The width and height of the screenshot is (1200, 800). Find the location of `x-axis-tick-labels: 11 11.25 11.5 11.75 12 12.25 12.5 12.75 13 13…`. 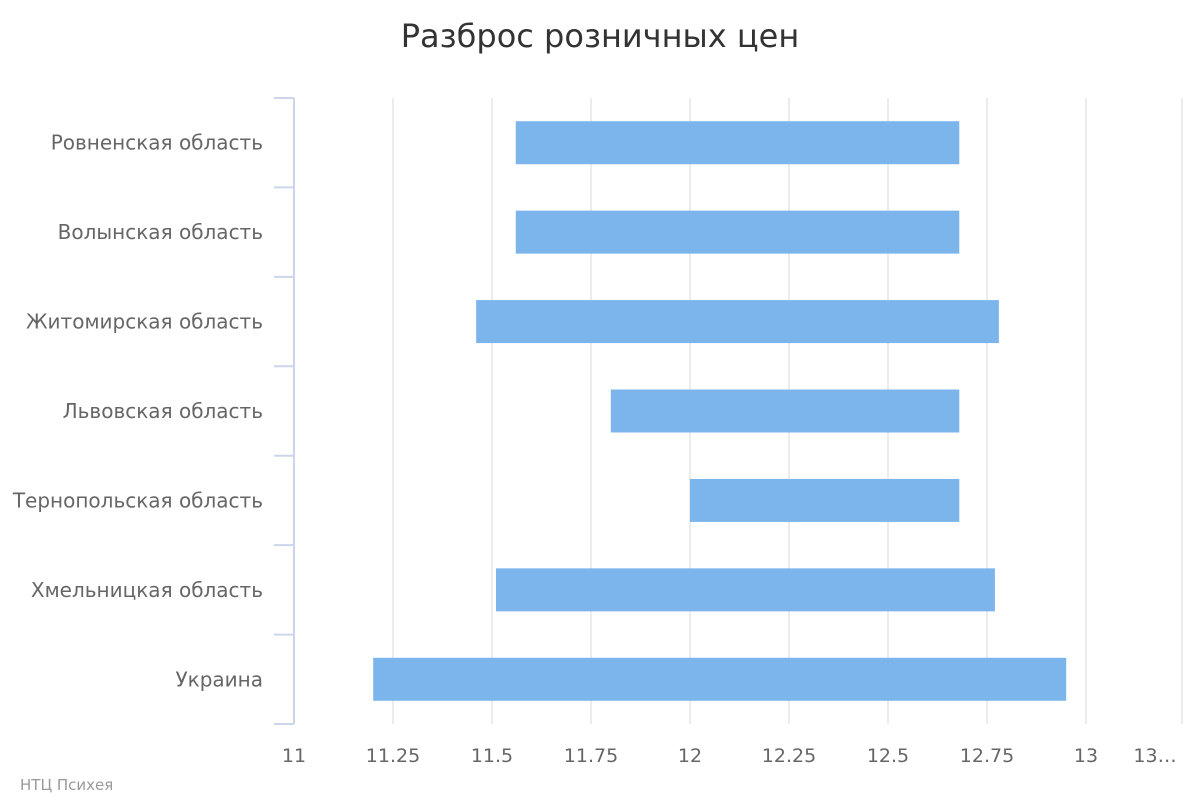

x-axis-tick-labels: 11 11.25 11.5 11.75 12 12.25 12.5 12.75 13 13… is located at coordinates (729, 756).